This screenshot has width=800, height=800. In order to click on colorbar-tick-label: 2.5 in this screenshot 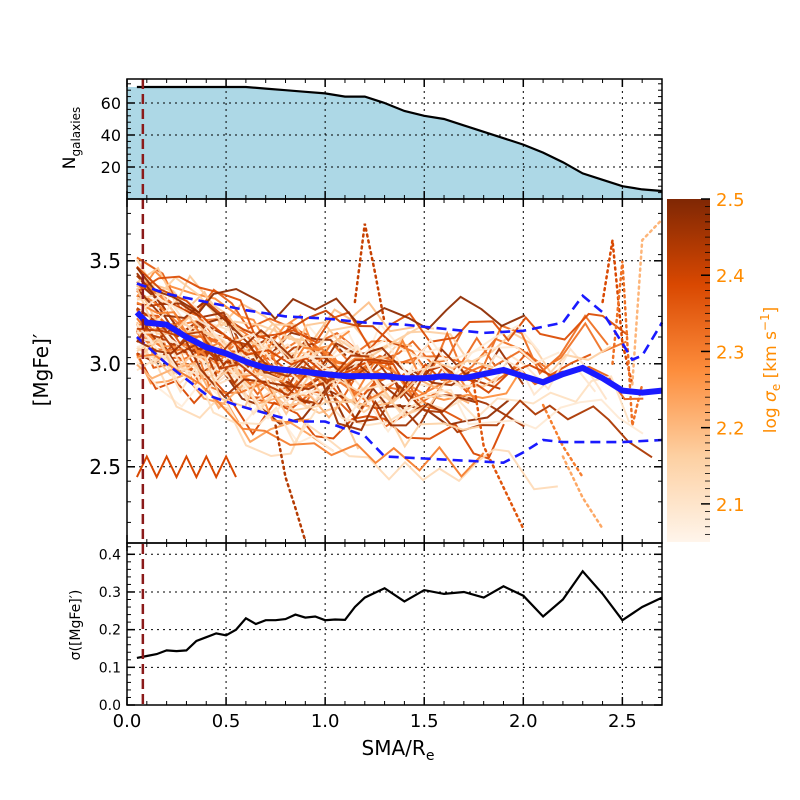, I will do `click(730, 200)`.